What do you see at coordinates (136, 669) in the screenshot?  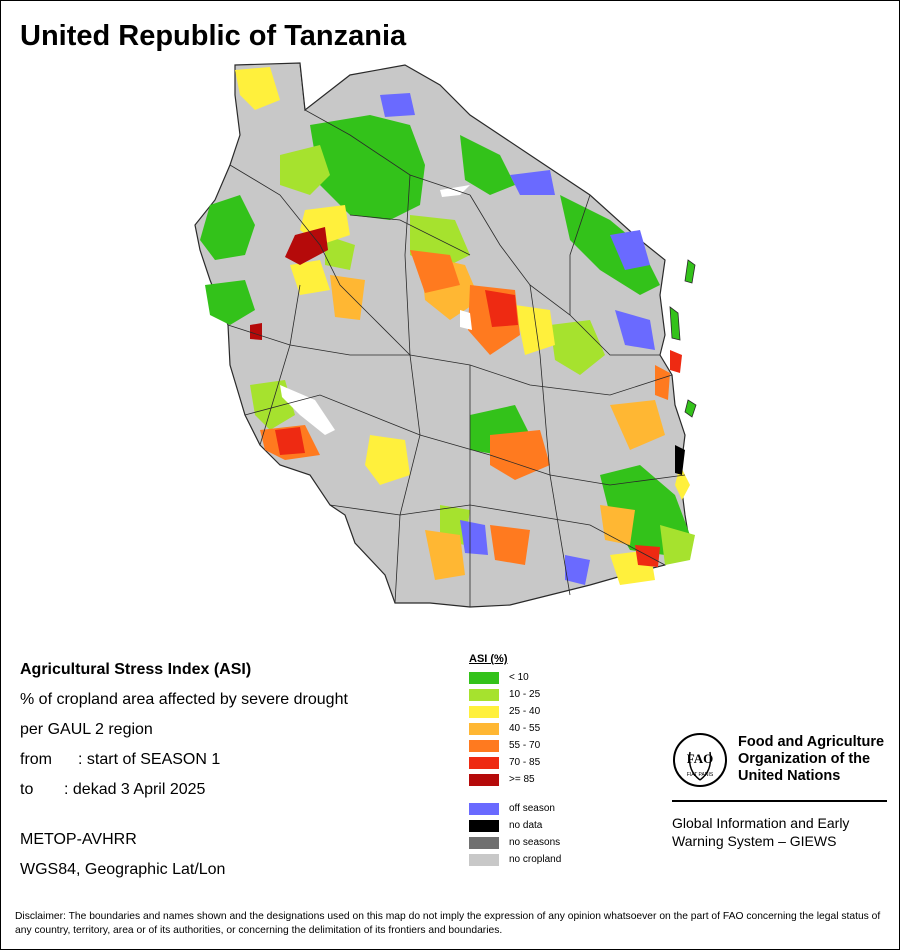 I see `info-heading: Agricultural Stress Index (ASI)` at bounding box center [136, 669].